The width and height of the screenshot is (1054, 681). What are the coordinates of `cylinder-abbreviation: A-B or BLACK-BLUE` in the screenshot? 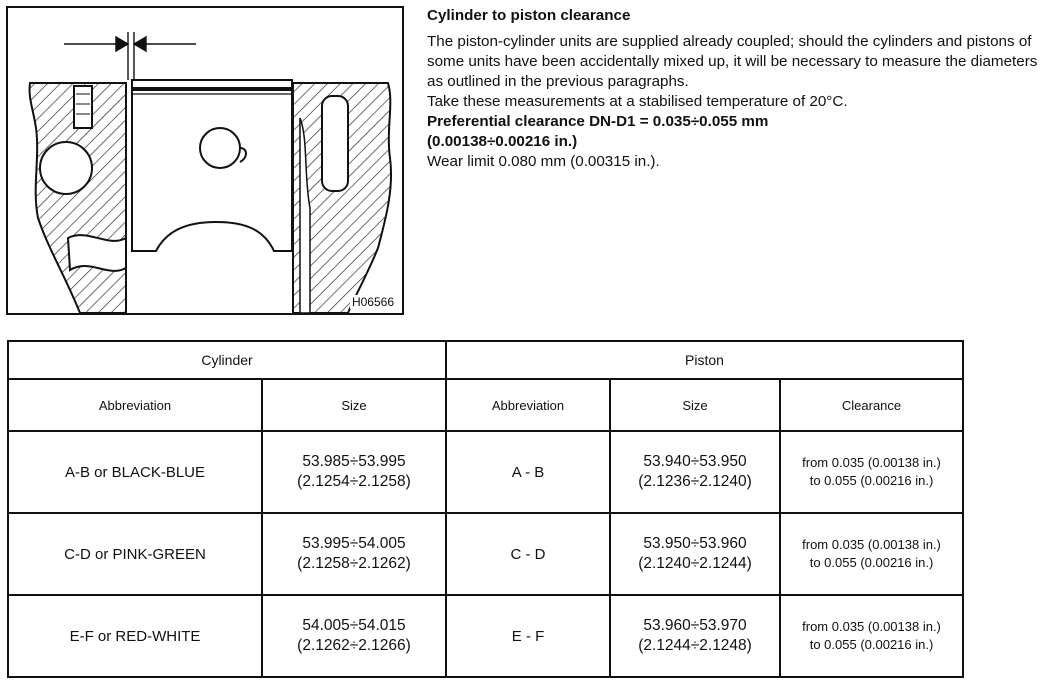 It's located at (135, 472).